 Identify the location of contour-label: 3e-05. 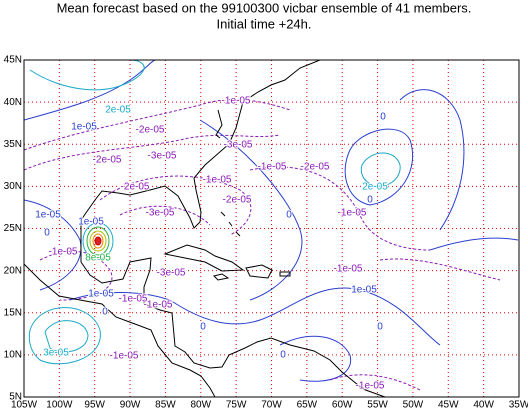
(56, 353).